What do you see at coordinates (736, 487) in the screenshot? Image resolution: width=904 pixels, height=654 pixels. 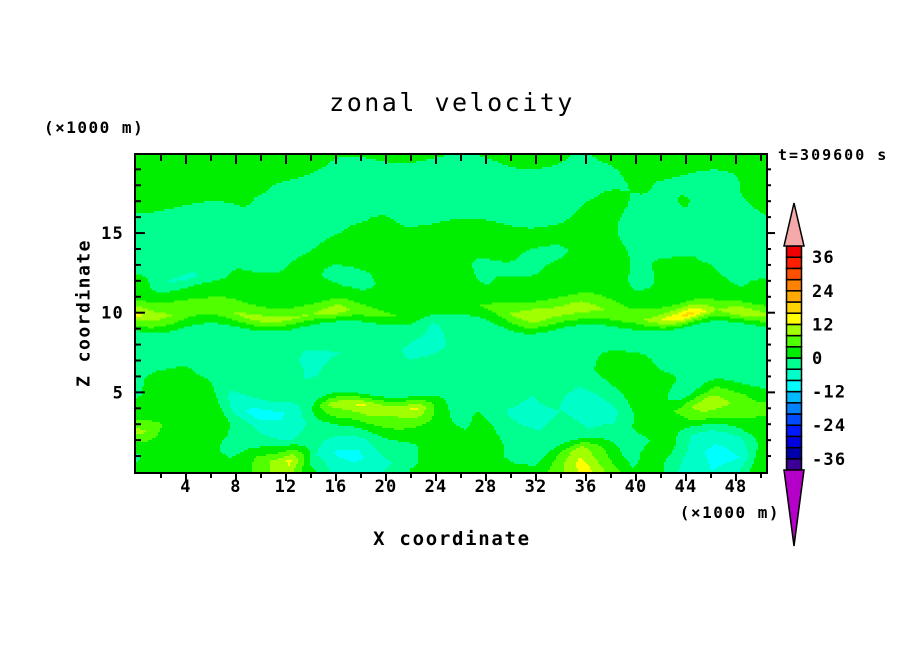 I see `x-tick-label: 48` at bounding box center [736, 487].